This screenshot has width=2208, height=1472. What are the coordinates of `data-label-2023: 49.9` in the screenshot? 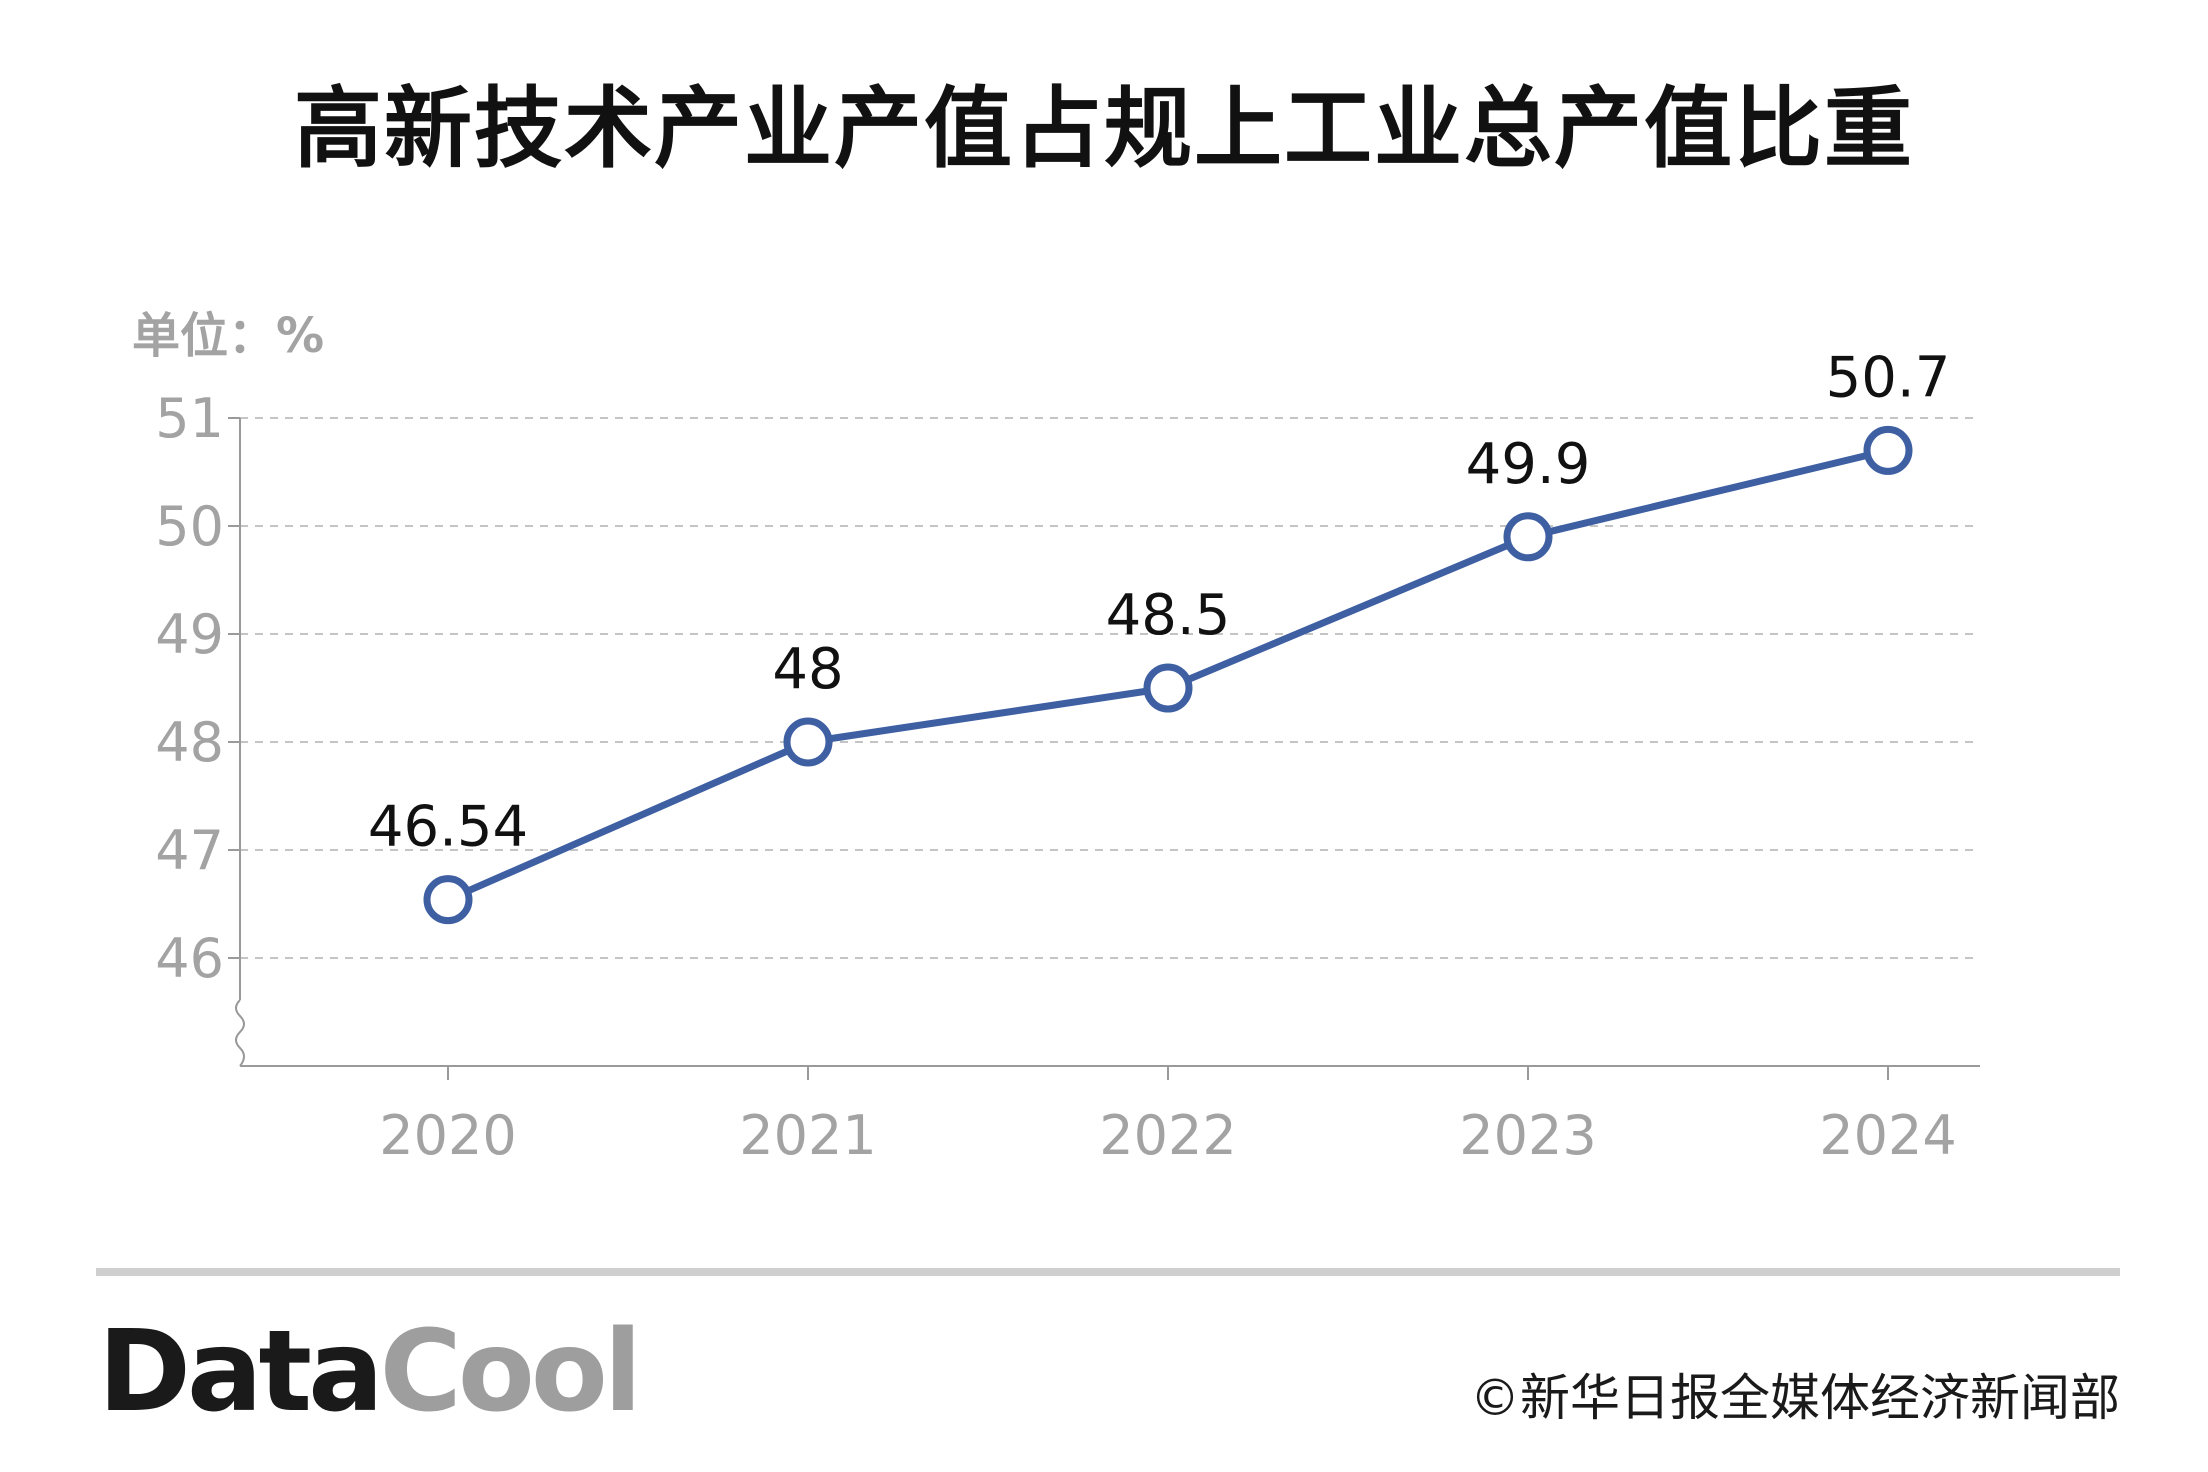 It's located at (1528, 464).